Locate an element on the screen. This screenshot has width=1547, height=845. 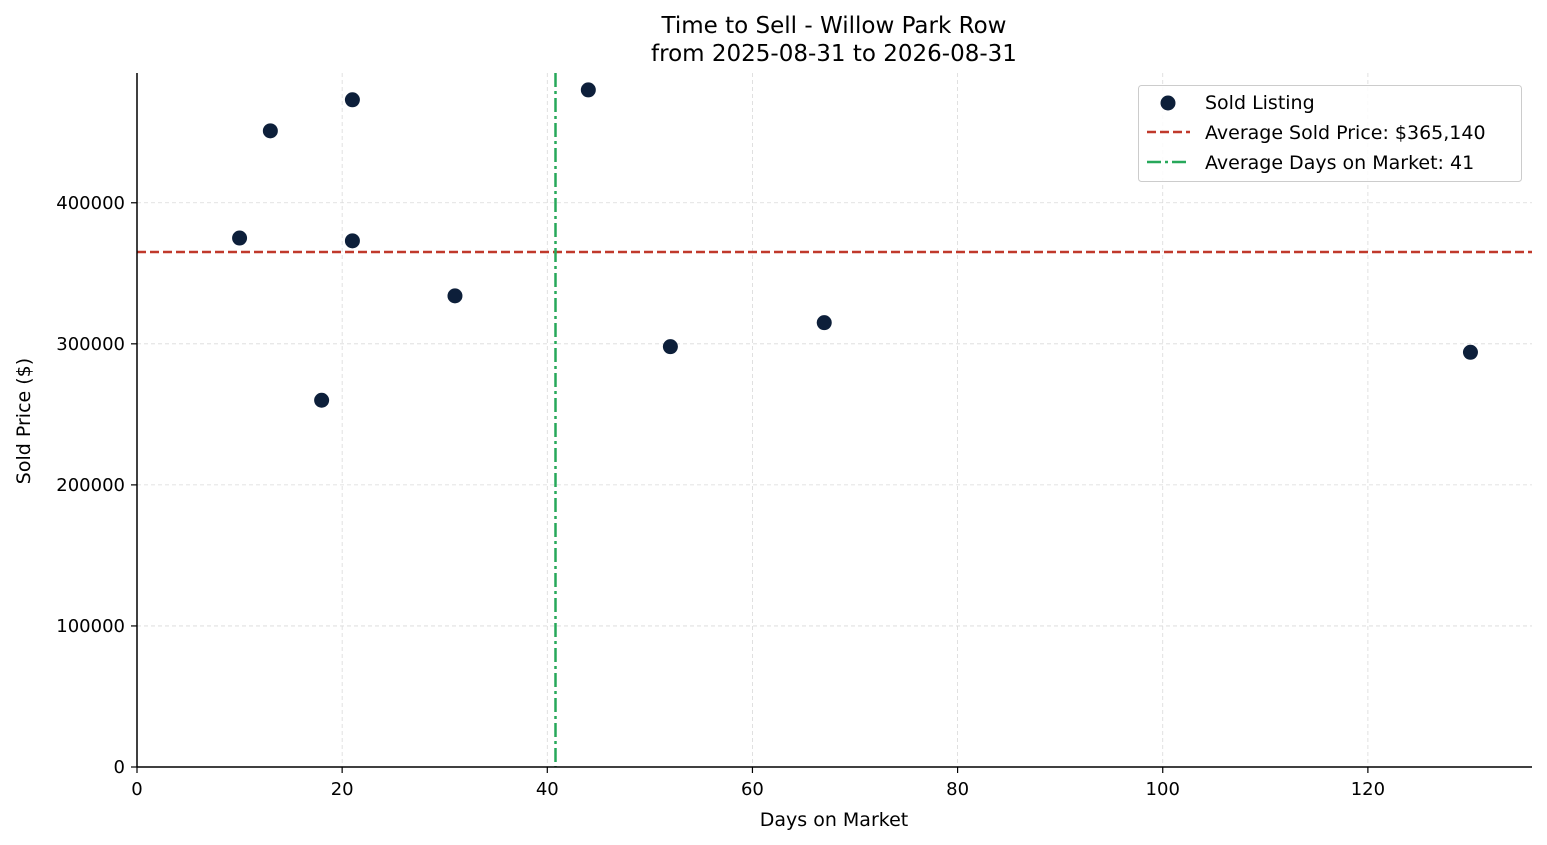
y-tick-label: 400000 is located at coordinates (90, 203).